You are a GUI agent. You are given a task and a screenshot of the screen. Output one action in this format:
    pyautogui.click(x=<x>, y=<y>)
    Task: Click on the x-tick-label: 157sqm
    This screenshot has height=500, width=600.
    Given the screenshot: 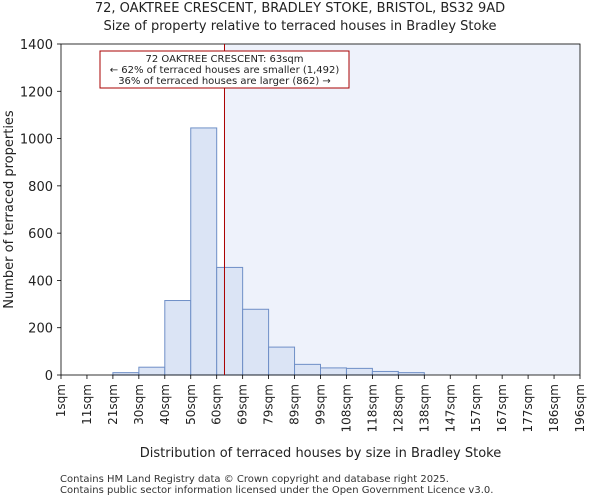 What is the action you would take?
    pyautogui.click(x=476, y=408)
    